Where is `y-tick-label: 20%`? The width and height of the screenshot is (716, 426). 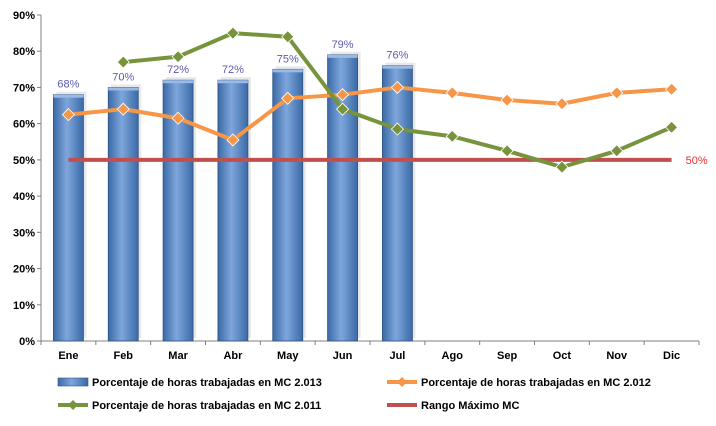
y-tick-label: 20% is located at coordinates (24, 270).